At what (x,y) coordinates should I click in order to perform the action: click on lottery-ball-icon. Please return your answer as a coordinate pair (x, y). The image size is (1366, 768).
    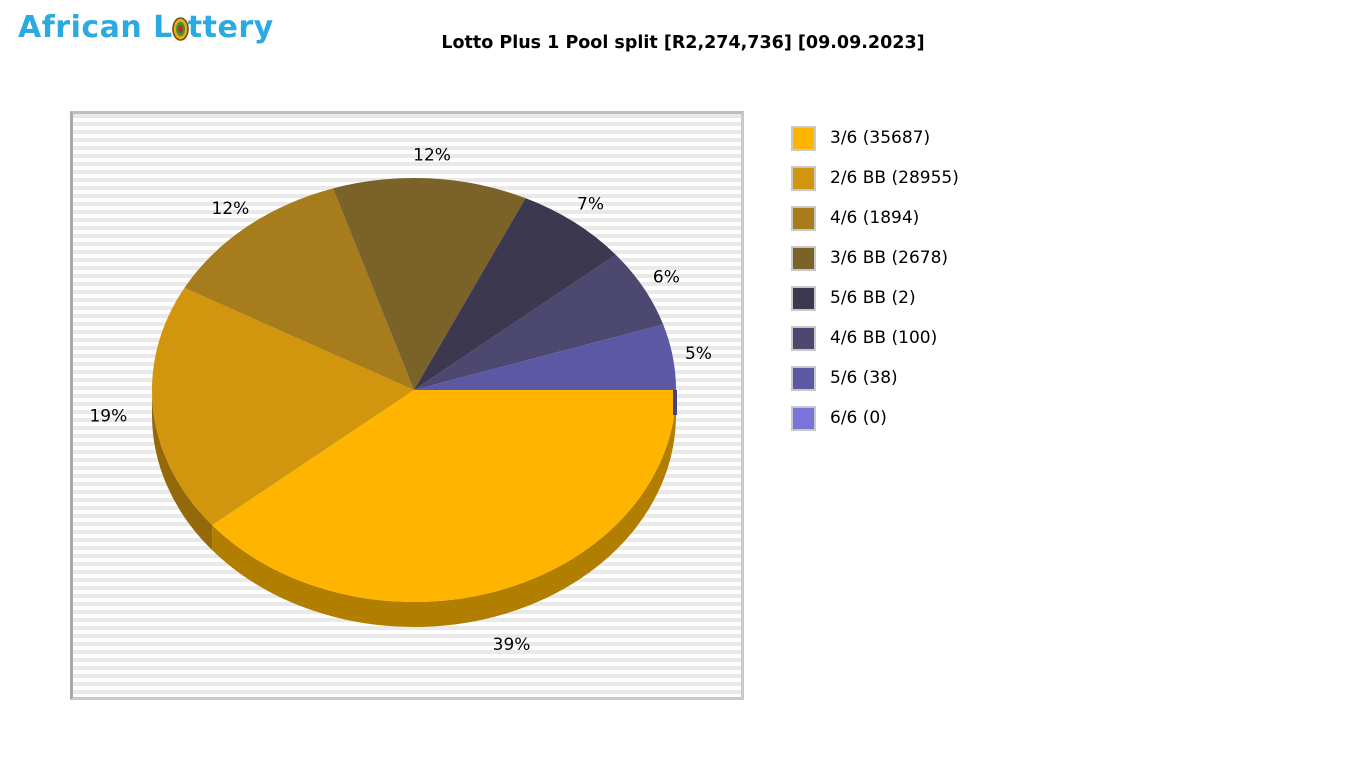
    Looking at the image, I should click on (180, 31).